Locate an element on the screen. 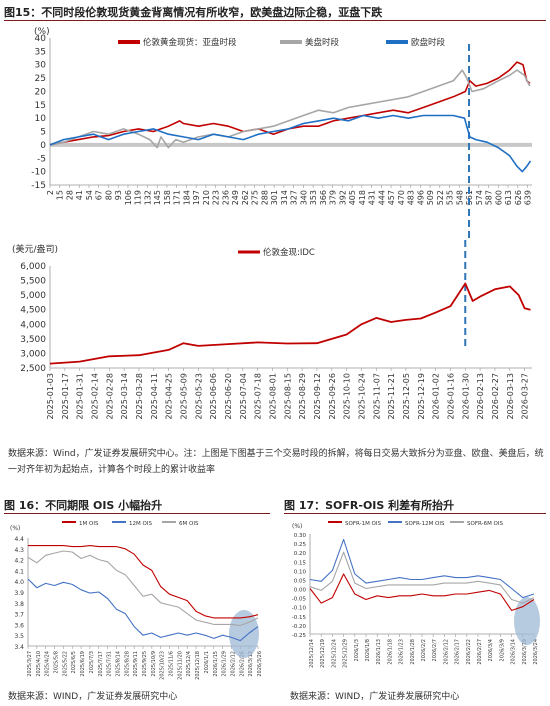 The width and height of the screenshot is (550, 706). figure16-title: 图 16：不同期限 OIS 小幅抬升 is located at coordinates (83, 505).